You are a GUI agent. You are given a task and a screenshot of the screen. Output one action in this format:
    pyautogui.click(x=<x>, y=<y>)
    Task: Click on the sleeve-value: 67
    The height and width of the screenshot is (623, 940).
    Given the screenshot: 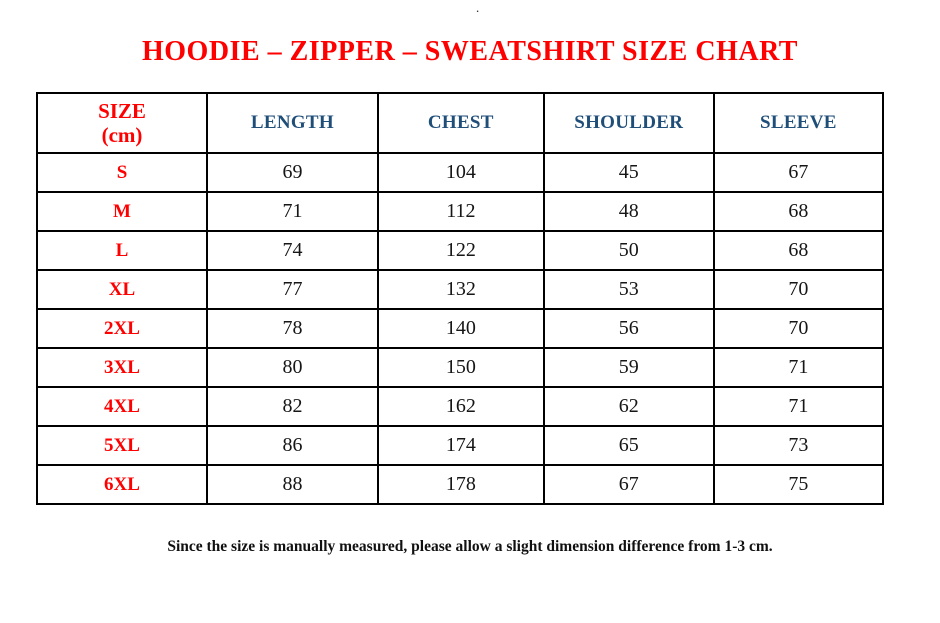 What is the action you would take?
    pyautogui.click(x=798, y=172)
    